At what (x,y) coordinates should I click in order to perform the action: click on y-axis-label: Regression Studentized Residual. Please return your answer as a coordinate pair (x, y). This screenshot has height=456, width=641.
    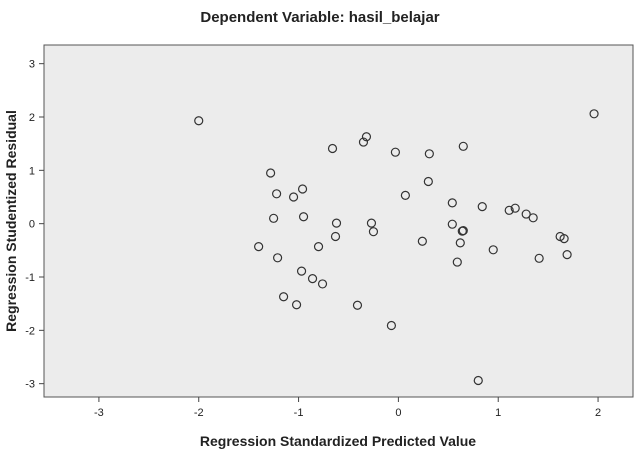
    Looking at the image, I should click on (11, 221).